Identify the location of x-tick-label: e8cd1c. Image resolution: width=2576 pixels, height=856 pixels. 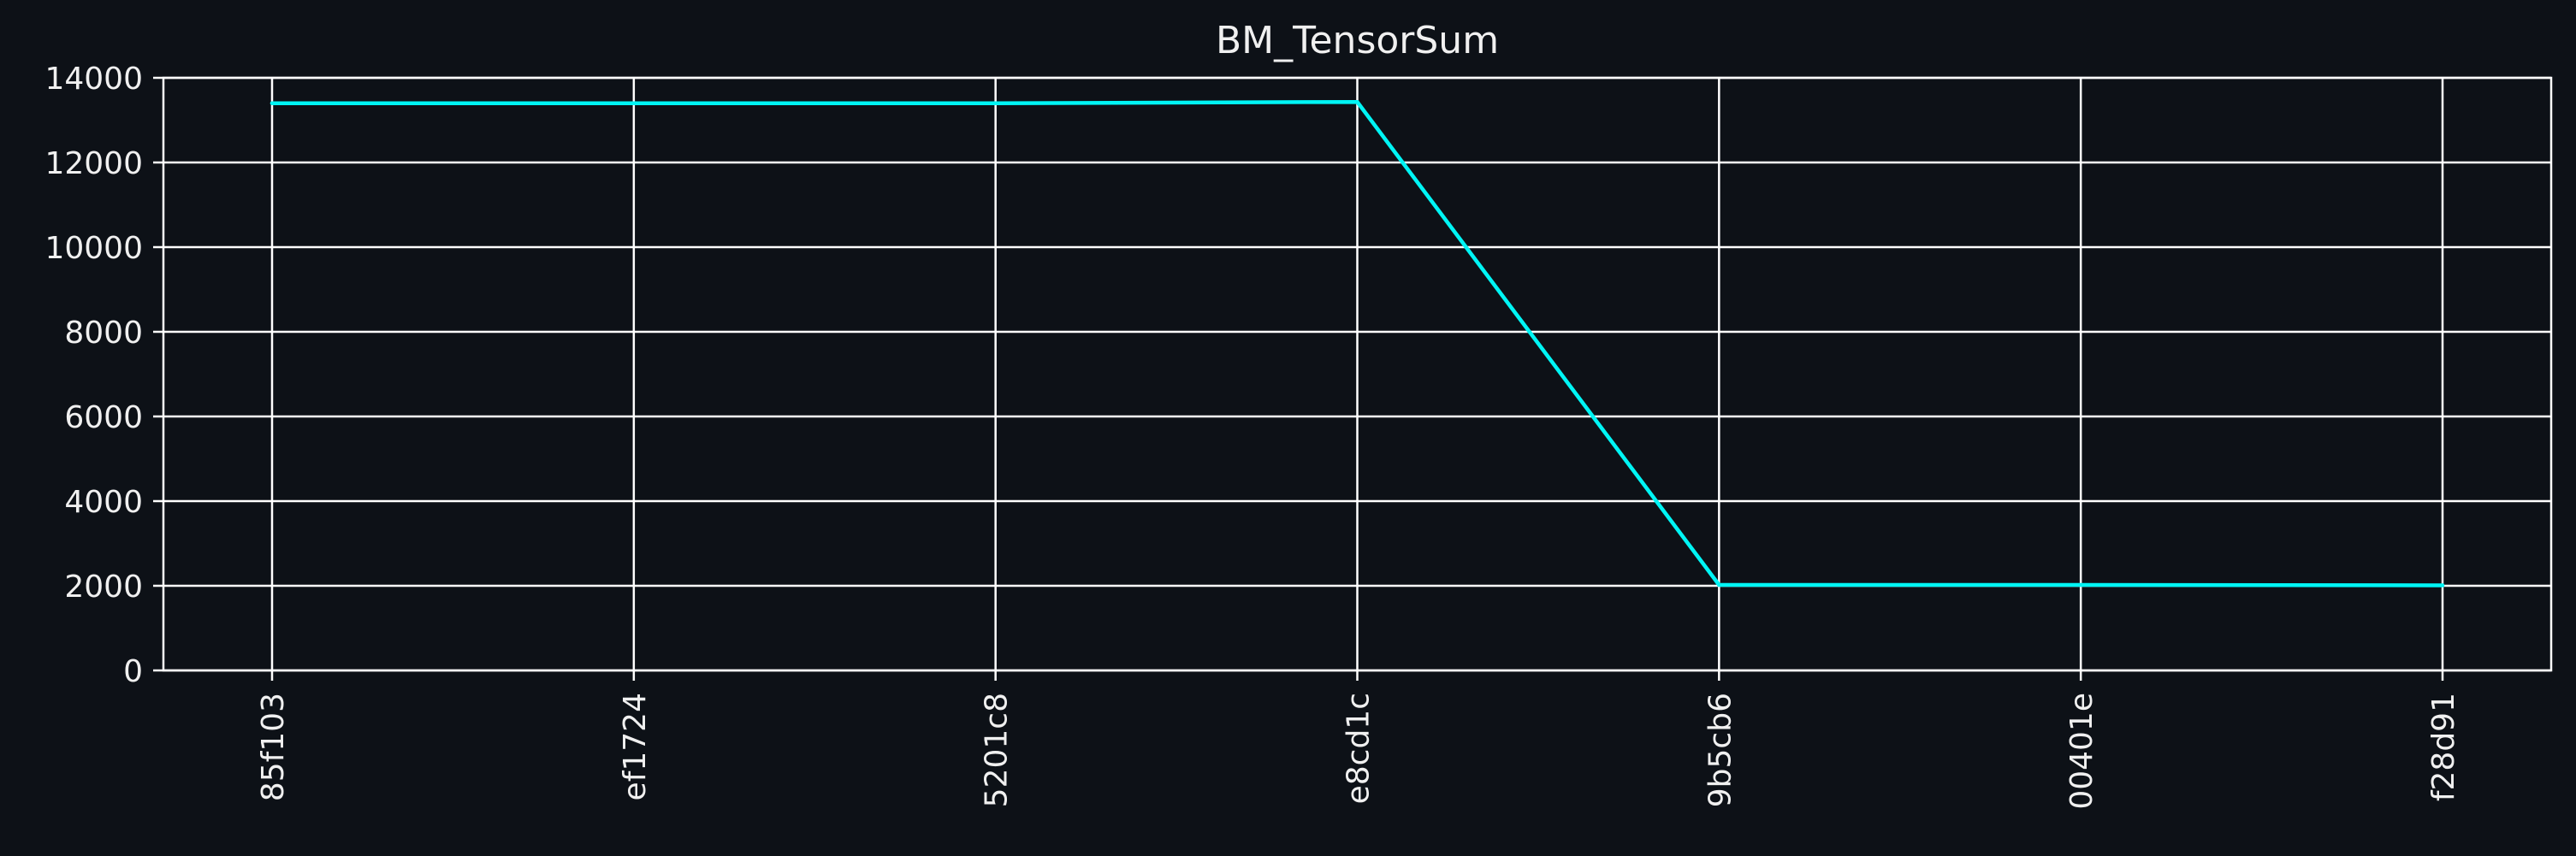
(1359, 748).